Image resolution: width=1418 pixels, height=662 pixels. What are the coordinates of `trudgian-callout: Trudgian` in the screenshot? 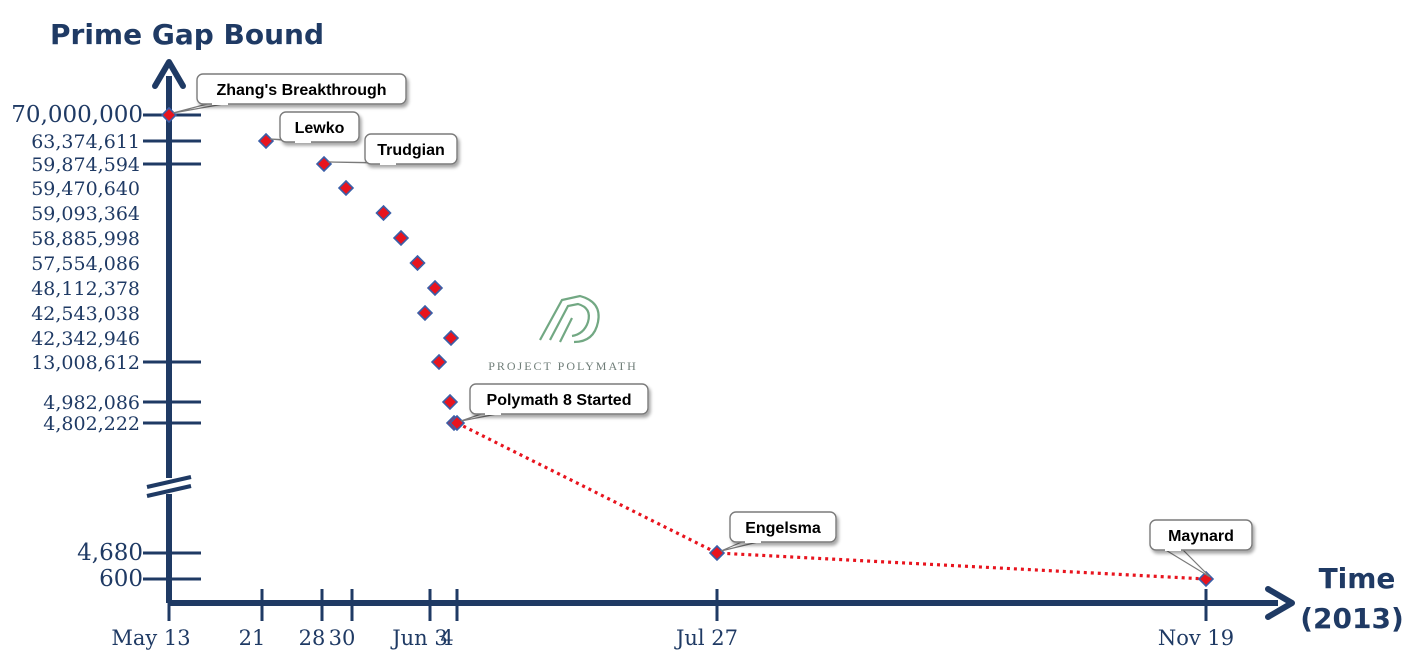 It's located at (392, 149).